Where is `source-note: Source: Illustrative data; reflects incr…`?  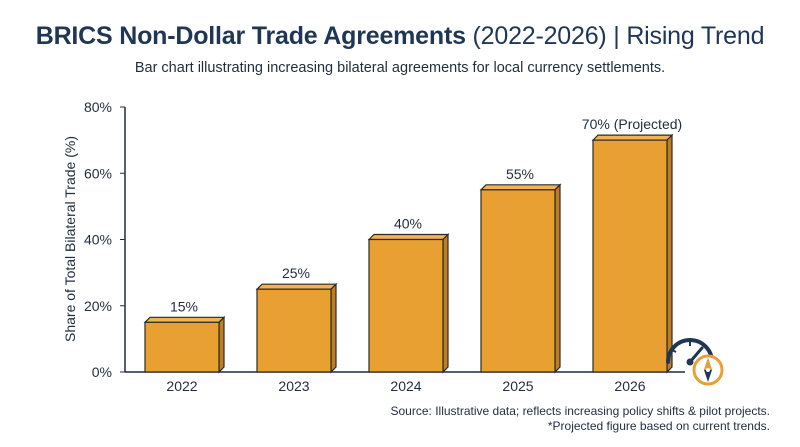 source-note: Source: Illustrative data; reflects incr… is located at coordinates (581, 419).